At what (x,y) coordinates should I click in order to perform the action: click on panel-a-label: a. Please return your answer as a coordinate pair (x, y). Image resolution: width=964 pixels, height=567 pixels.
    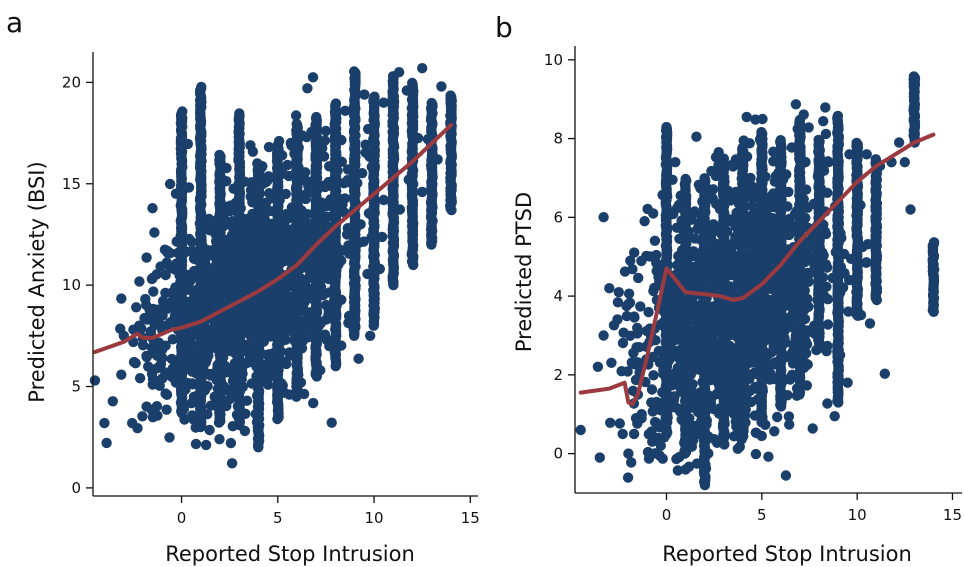
    Looking at the image, I should click on (14, 22).